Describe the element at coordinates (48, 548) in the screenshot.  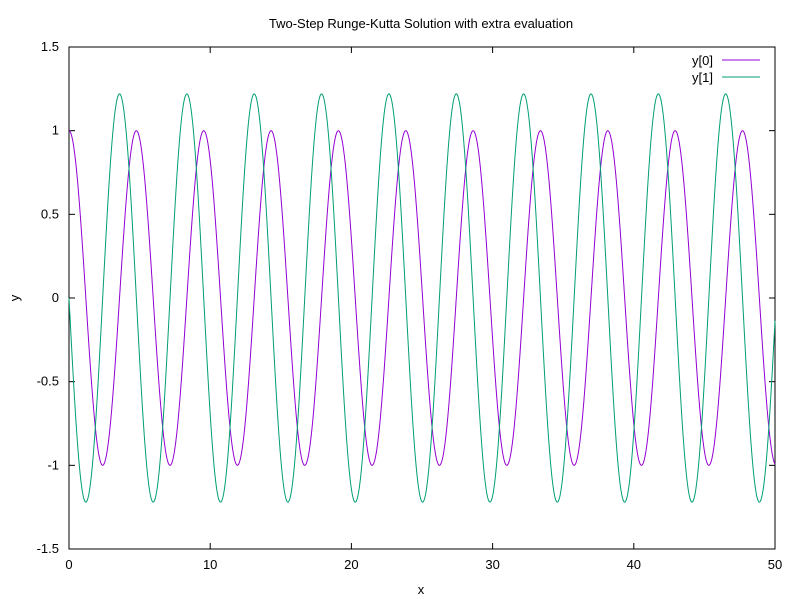
I see `y-tick-label: -1.5` at that location.